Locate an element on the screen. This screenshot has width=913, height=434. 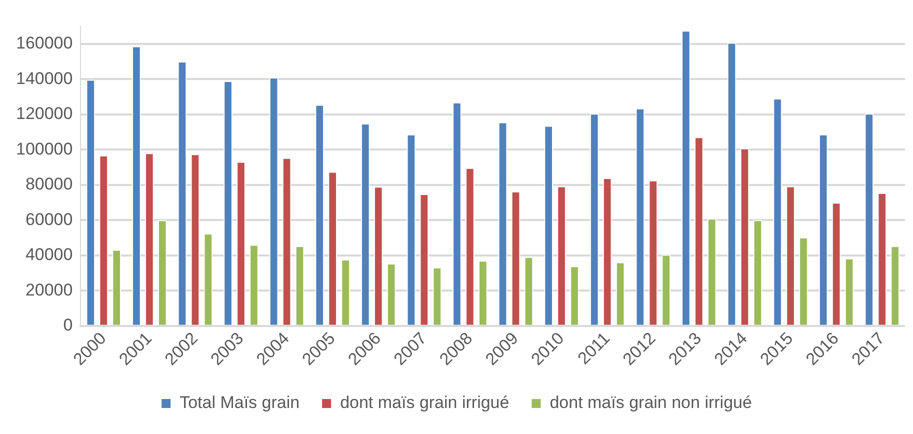
legend-label: dont maïs grain irrigué is located at coordinates (425, 402).